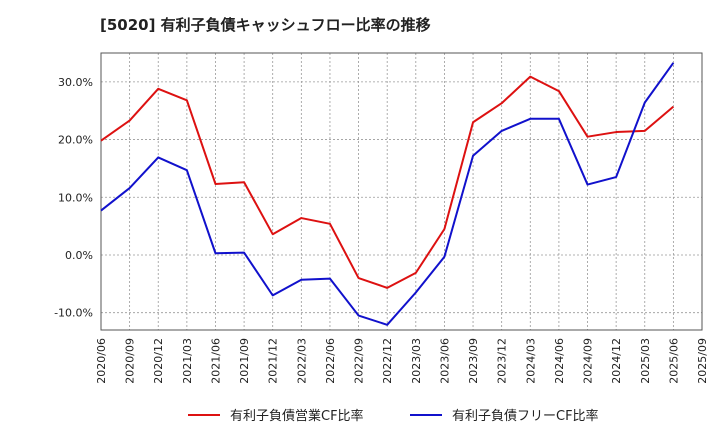  What do you see at coordinates (130, 361) in the screenshot?
I see `x-tick-label: 2020/09` at bounding box center [130, 361].